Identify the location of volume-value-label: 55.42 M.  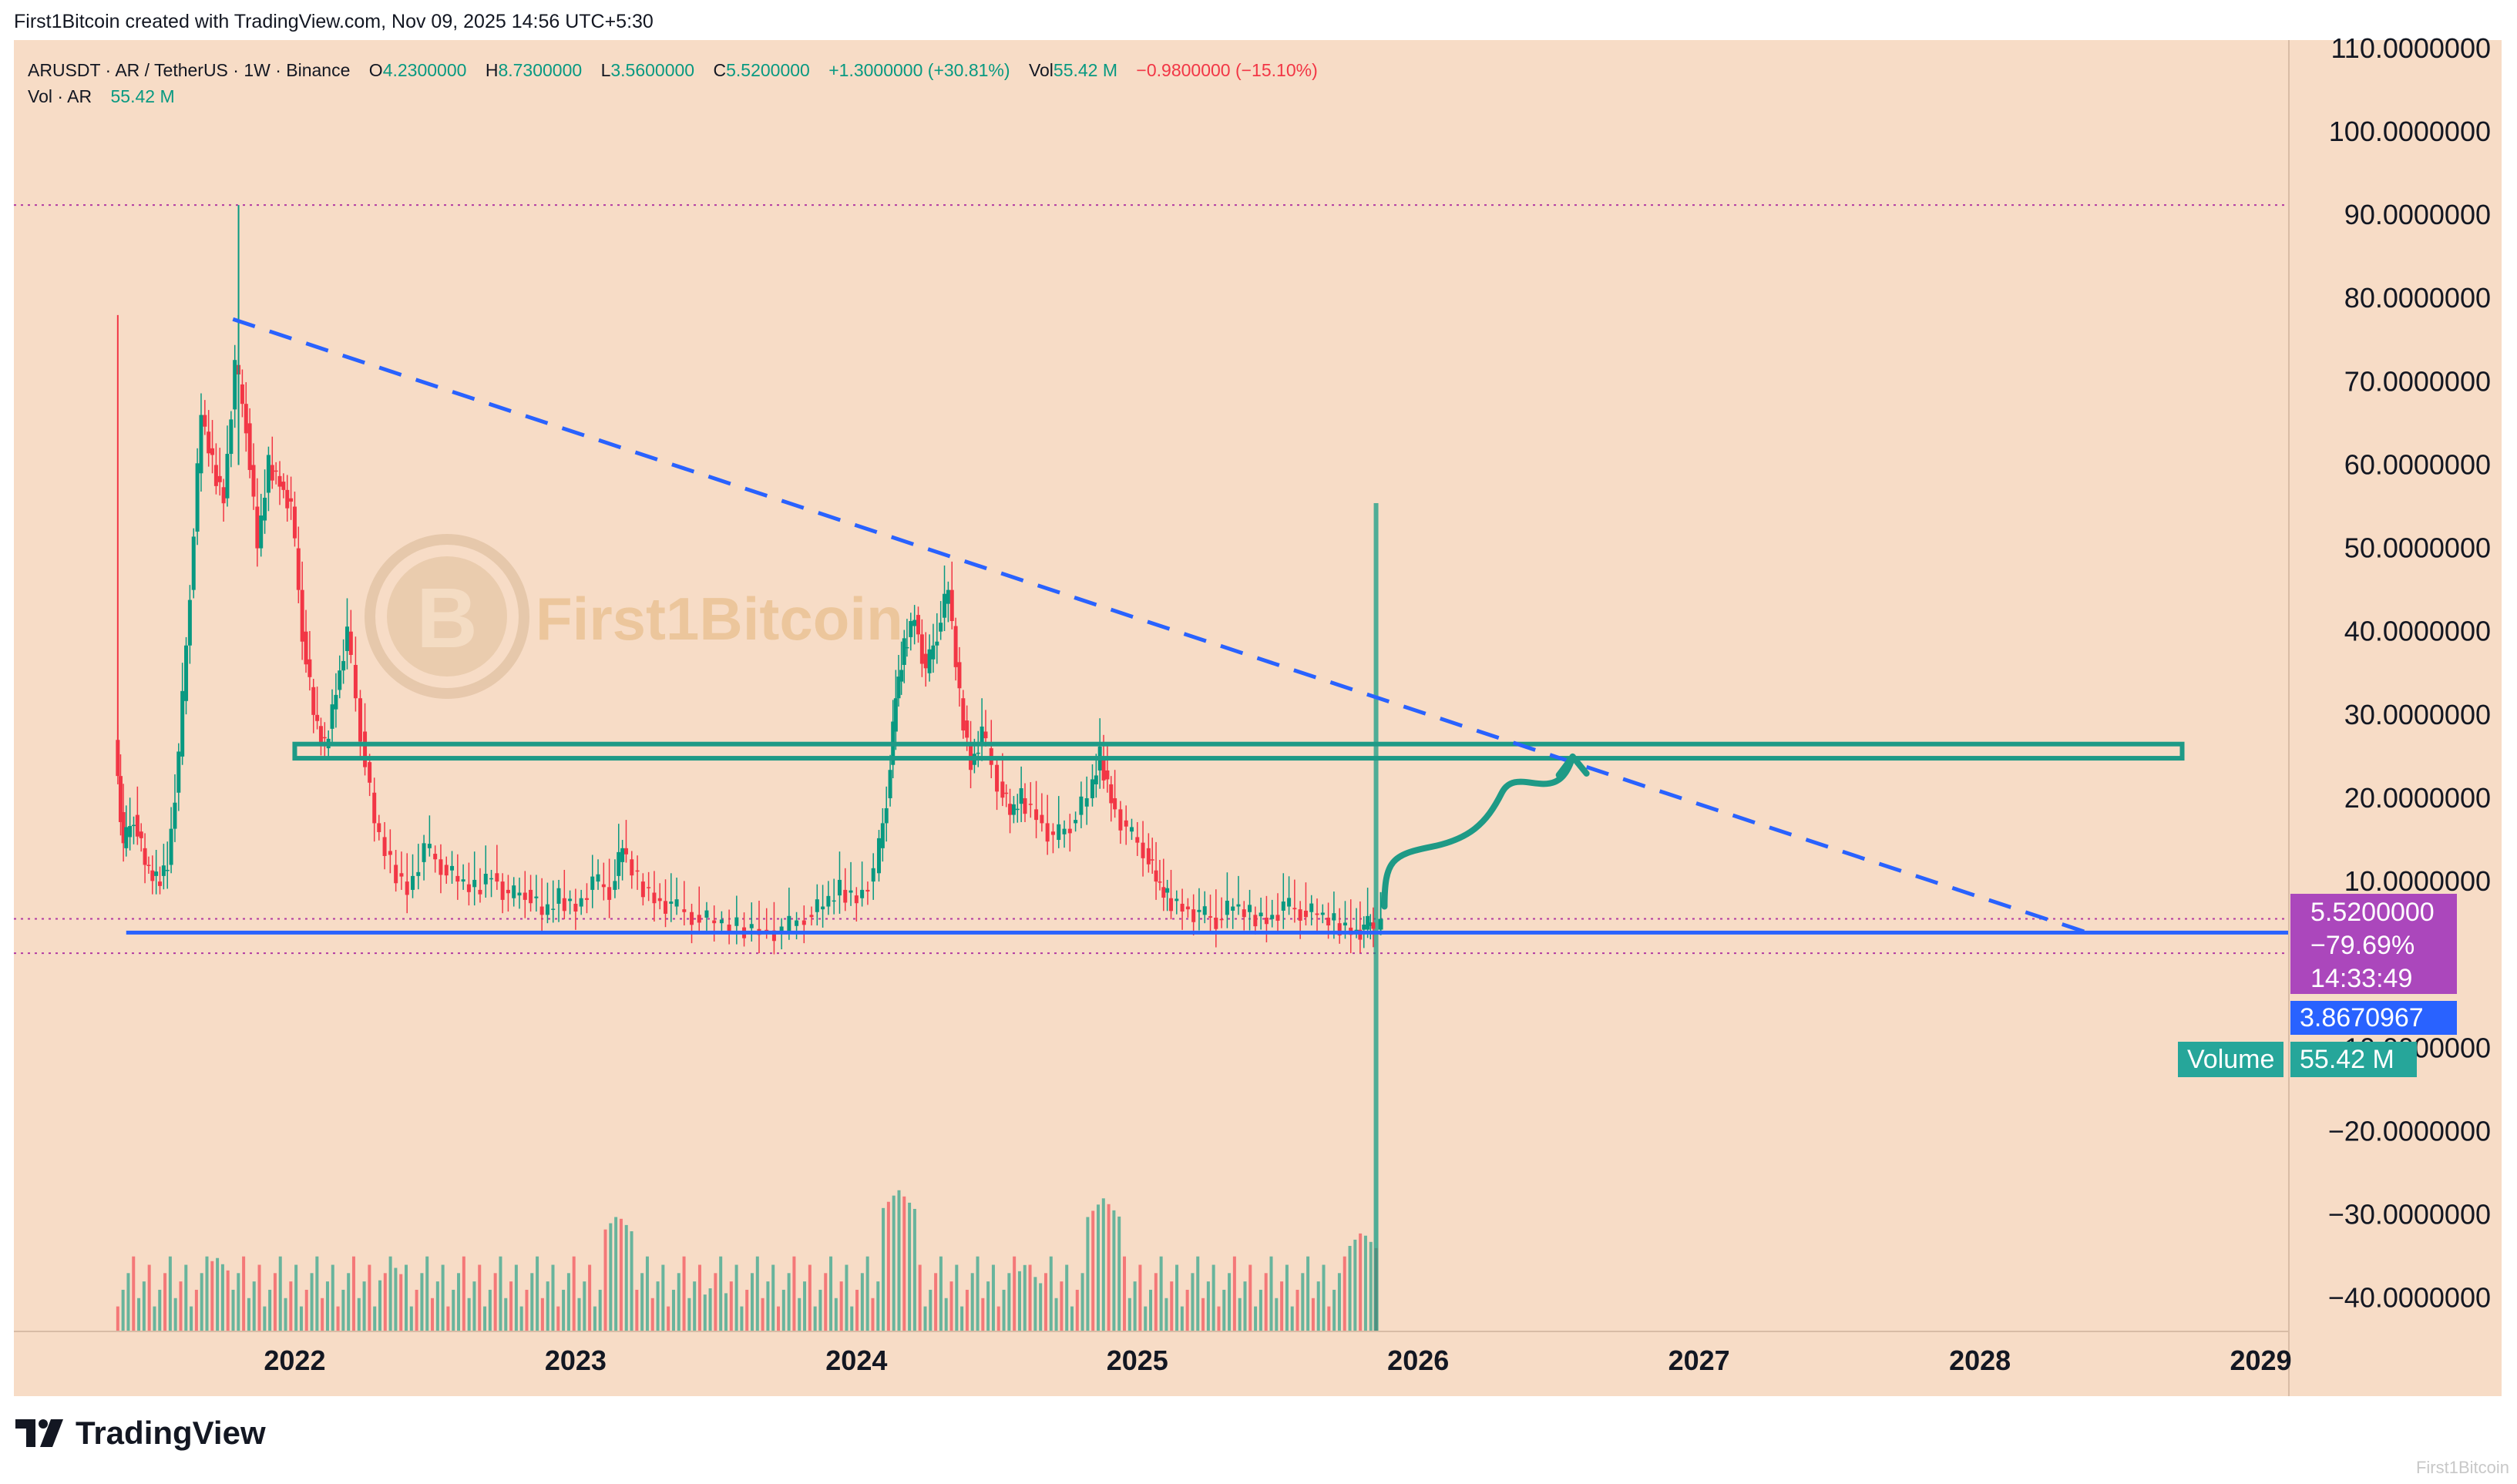
(2353, 1059).